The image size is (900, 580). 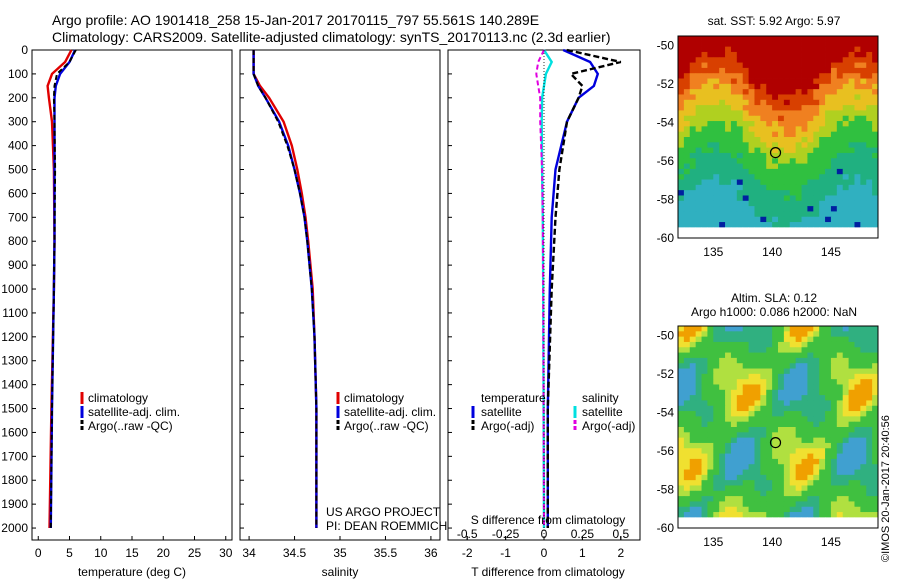 I want to click on x-tick-label: 15, so click(x=132, y=553).